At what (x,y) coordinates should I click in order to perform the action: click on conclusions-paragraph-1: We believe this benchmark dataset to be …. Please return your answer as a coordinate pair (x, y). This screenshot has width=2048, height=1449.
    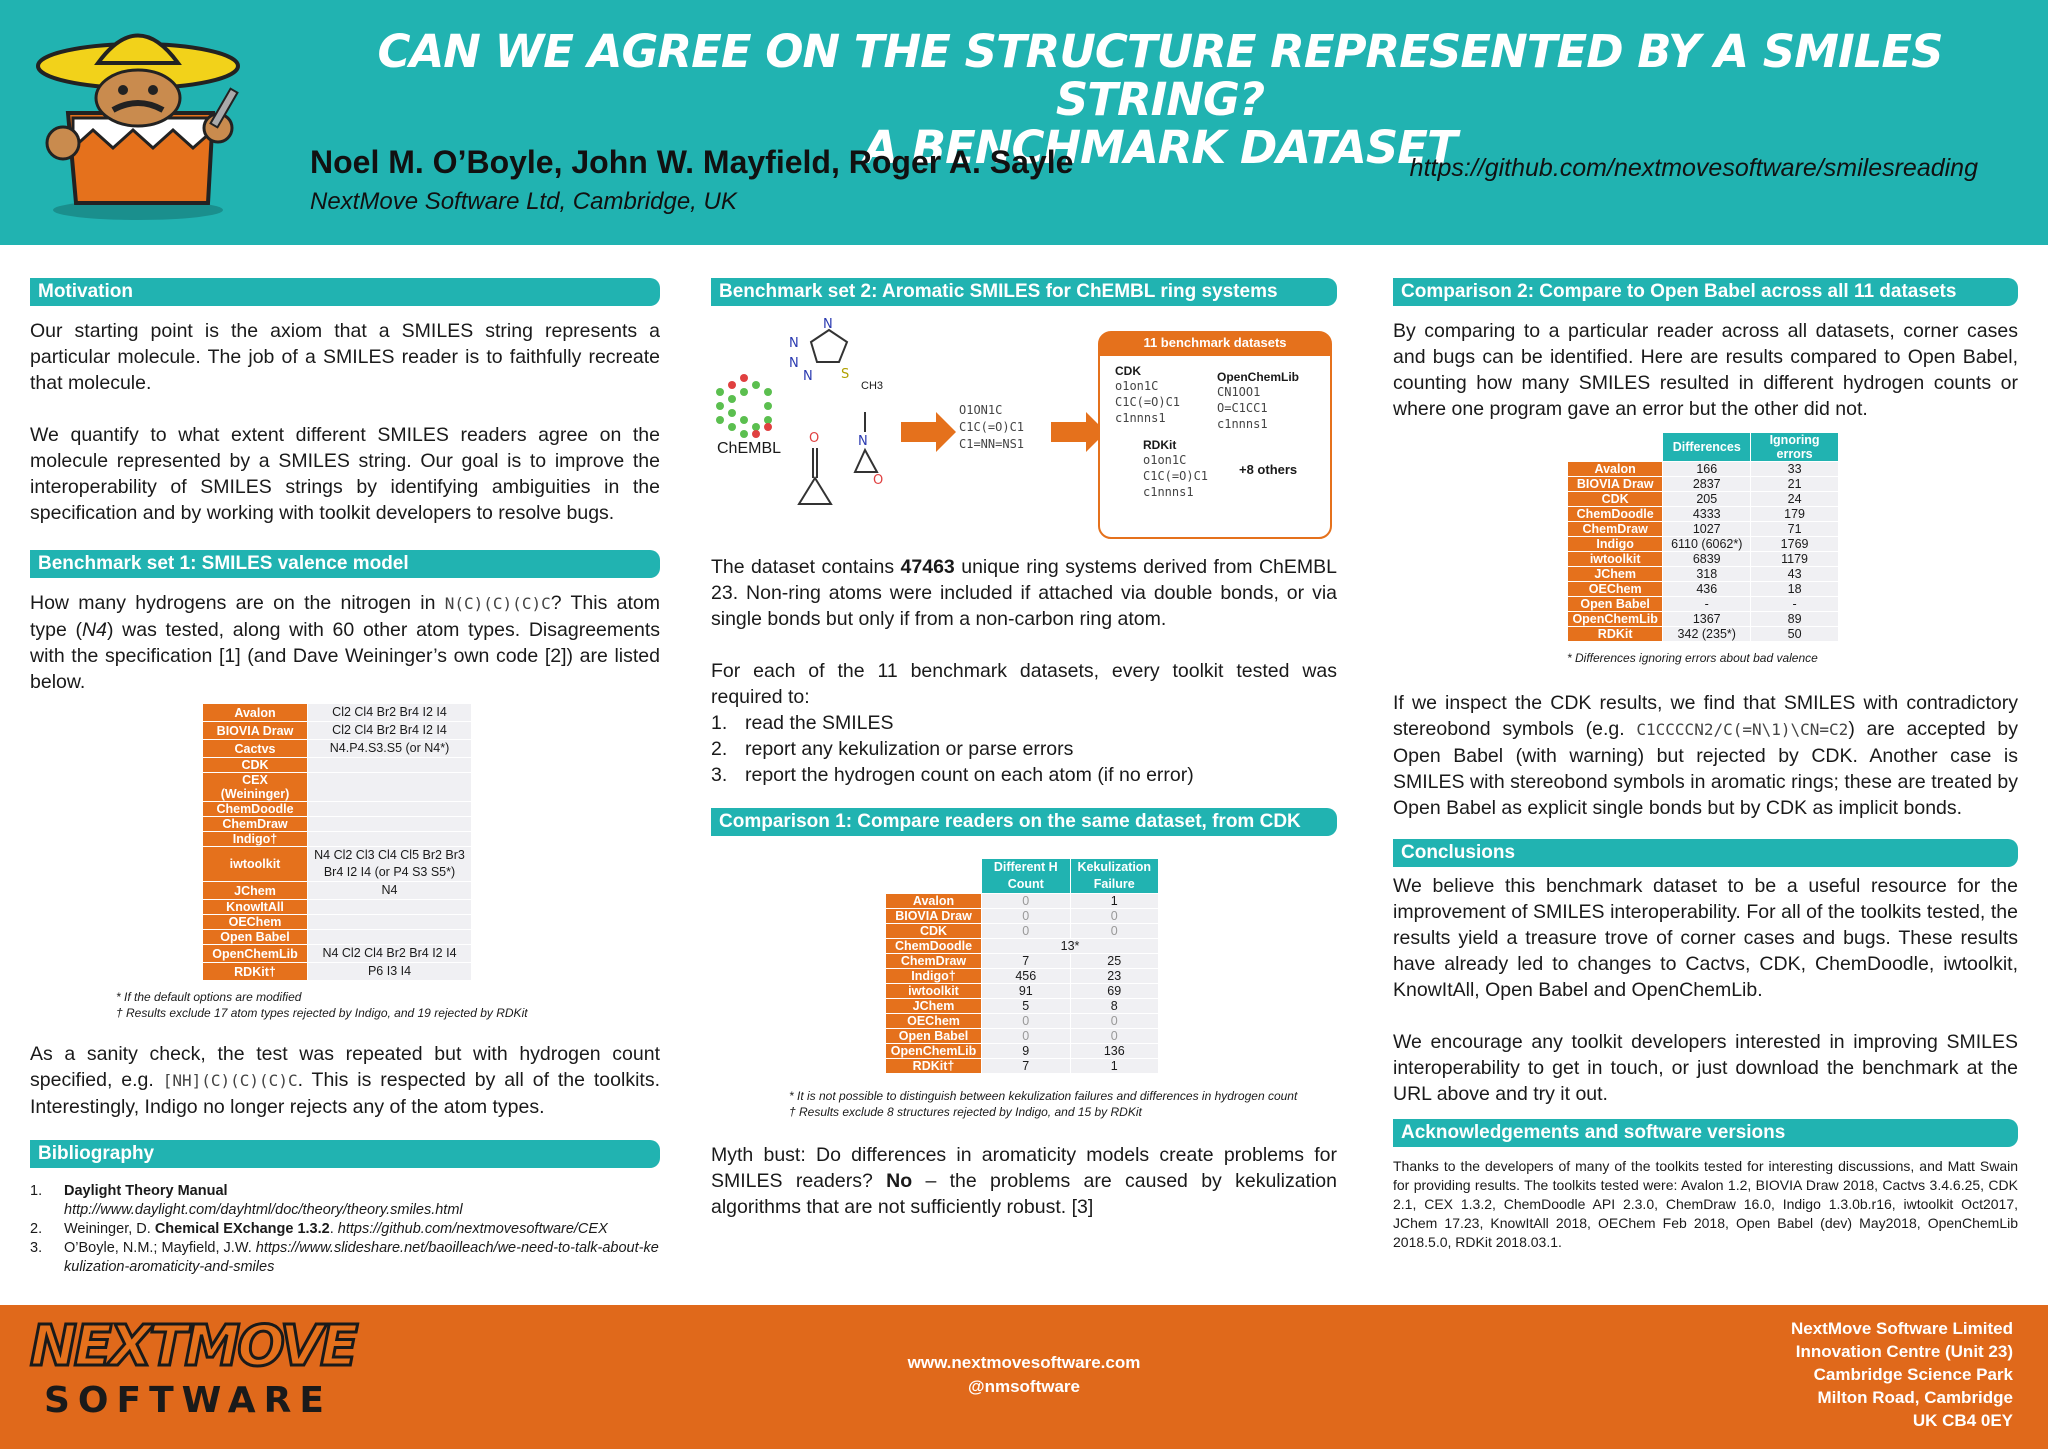
    Looking at the image, I should click on (1705, 938).